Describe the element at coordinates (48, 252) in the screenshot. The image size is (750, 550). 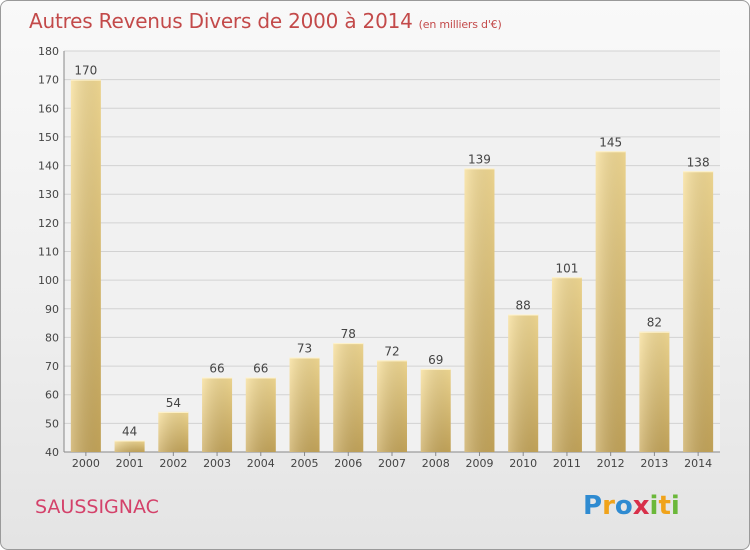
I see `y-tick-label: 110` at that location.